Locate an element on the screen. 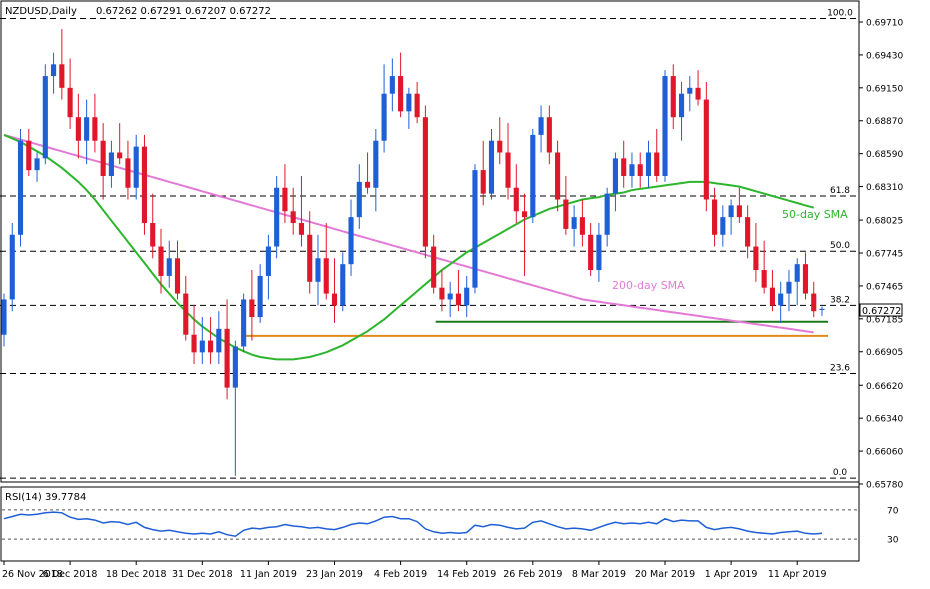  price-tick-label: 0.69150 is located at coordinates (884, 89).